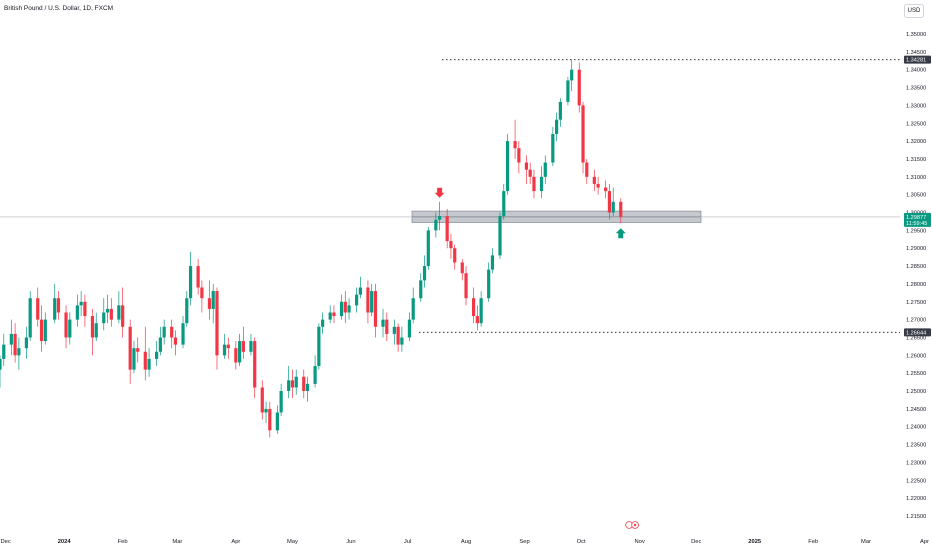 The height and width of the screenshot is (550, 932). I want to click on current-price-tag, so click(917, 219).